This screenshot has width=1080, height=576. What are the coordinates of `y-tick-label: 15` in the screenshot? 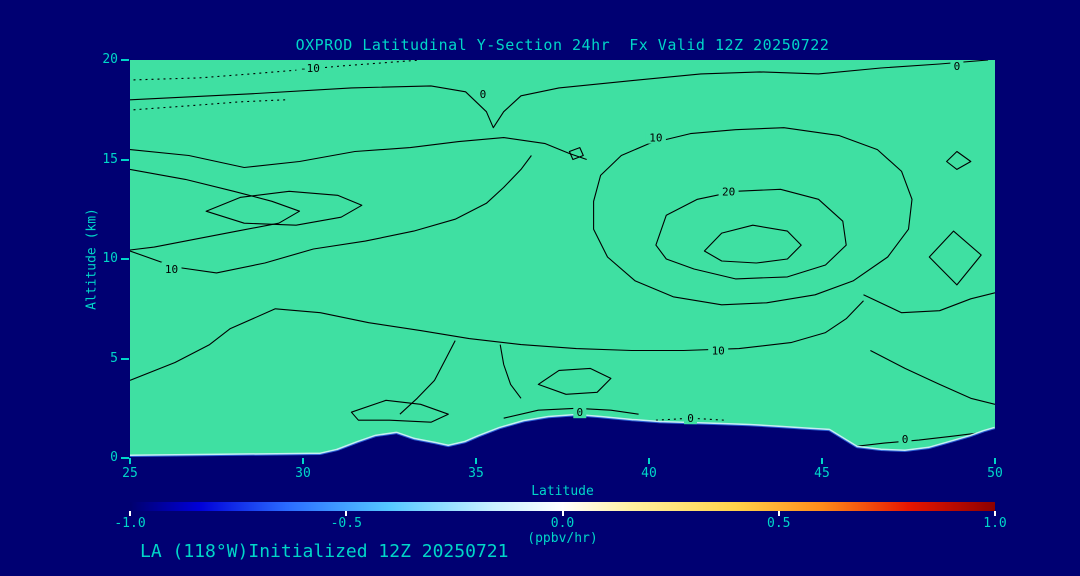 It's located at (110, 159).